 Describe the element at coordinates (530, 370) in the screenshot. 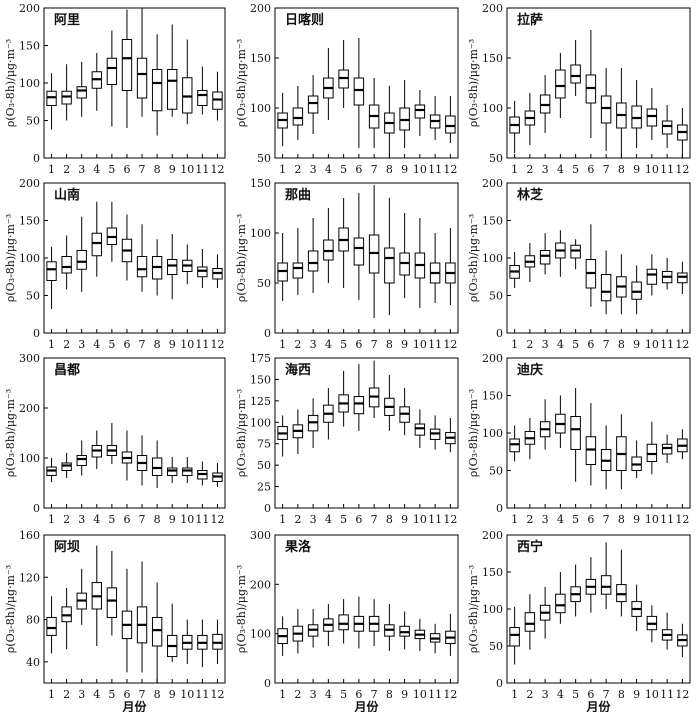

I see `panel-title: 迪庆` at that location.